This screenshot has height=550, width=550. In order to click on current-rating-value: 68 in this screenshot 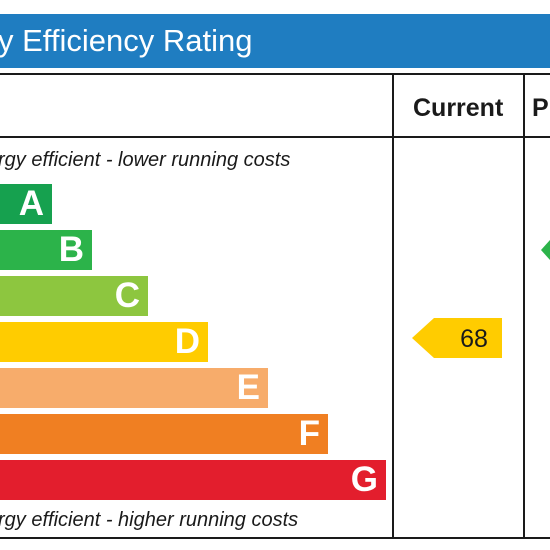, I will do `click(474, 339)`.